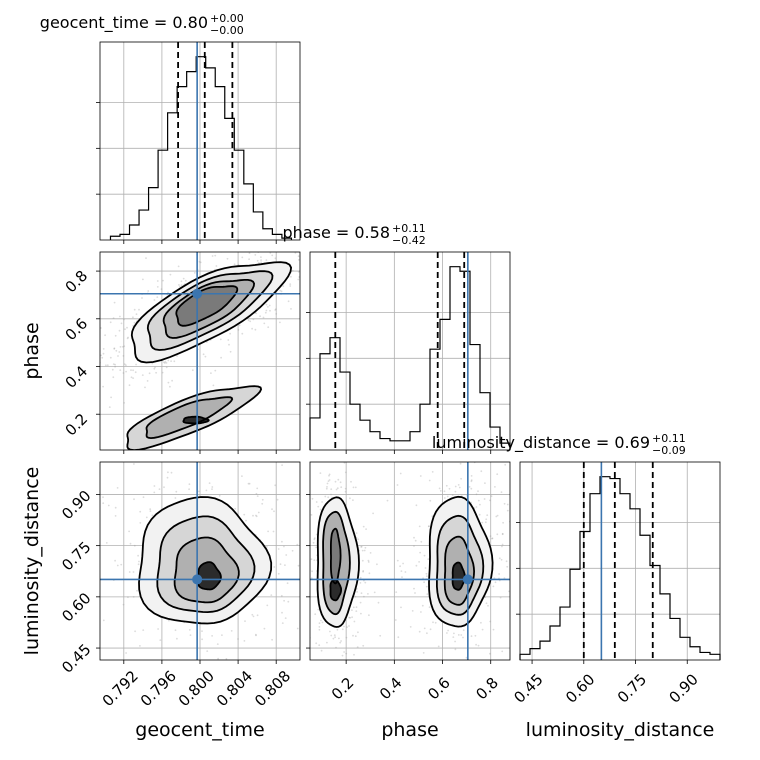  Describe the element at coordinates (343, 689) in the screenshot. I see `xtick-label-phase: 0.2` at that location.